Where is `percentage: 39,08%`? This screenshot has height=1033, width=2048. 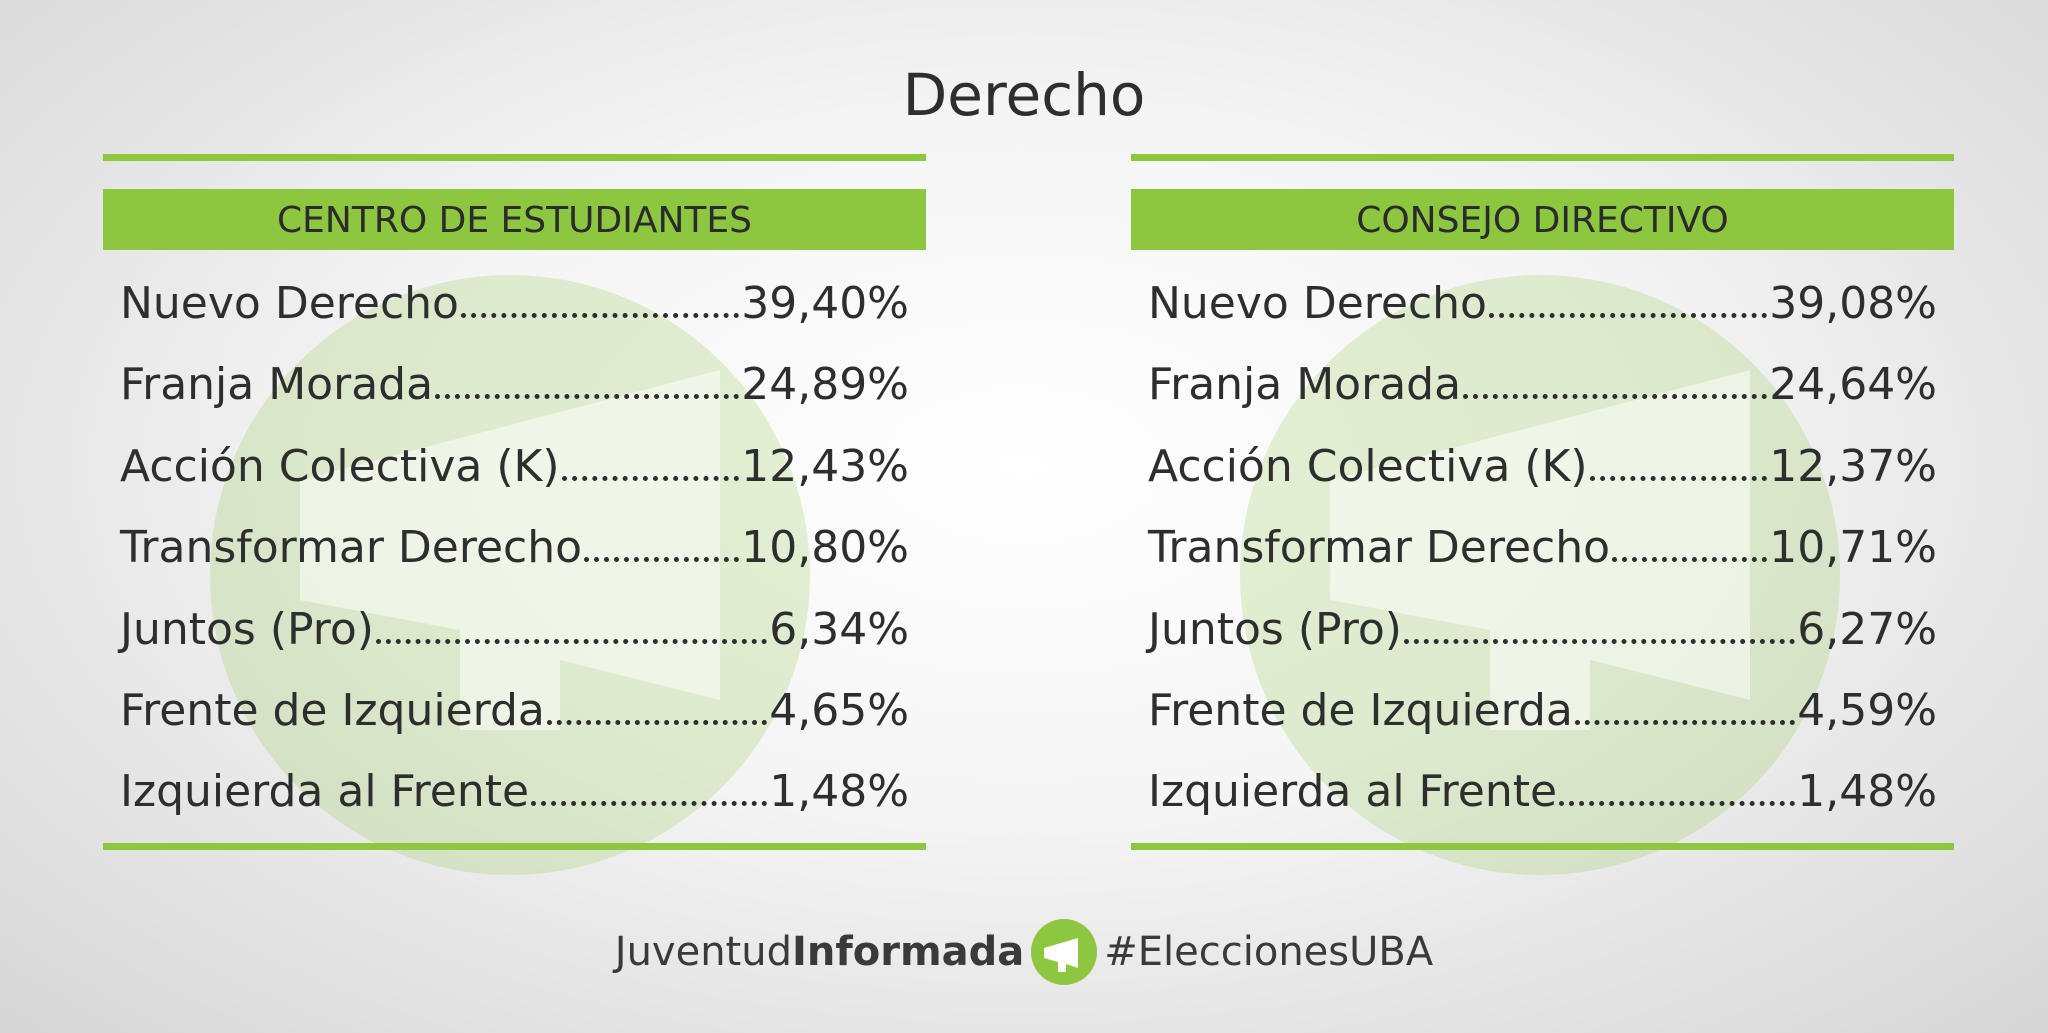
percentage: 39,08% is located at coordinates (1853, 303).